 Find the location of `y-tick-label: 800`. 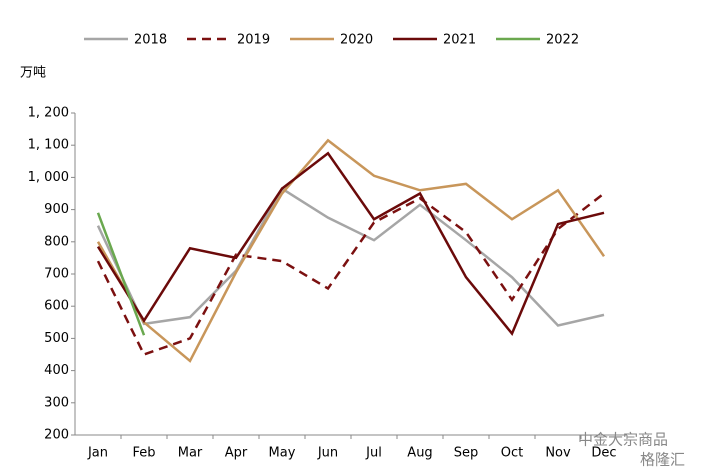

y-tick-label: 800 is located at coordinates (56, 241).